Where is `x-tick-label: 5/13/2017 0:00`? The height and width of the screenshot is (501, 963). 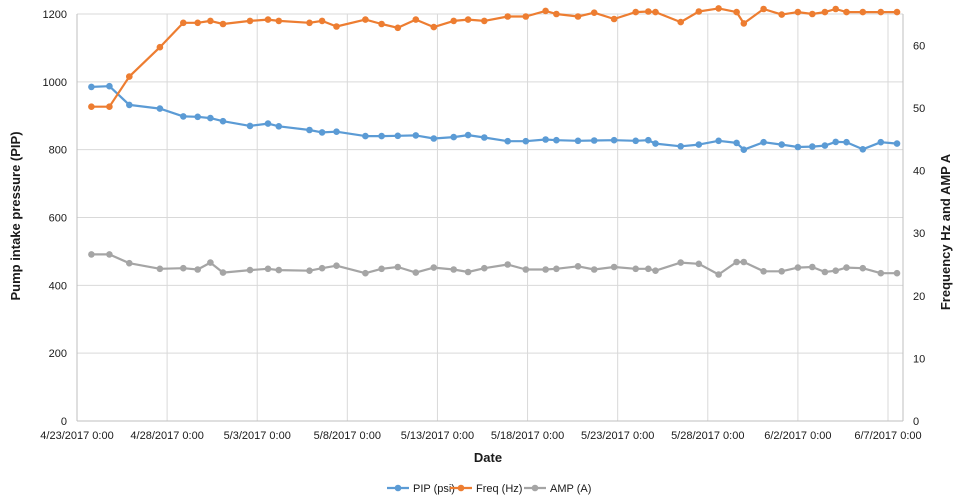 x-tick-label: 5/13/2017 0:00 is located at coordinates (437, 436).